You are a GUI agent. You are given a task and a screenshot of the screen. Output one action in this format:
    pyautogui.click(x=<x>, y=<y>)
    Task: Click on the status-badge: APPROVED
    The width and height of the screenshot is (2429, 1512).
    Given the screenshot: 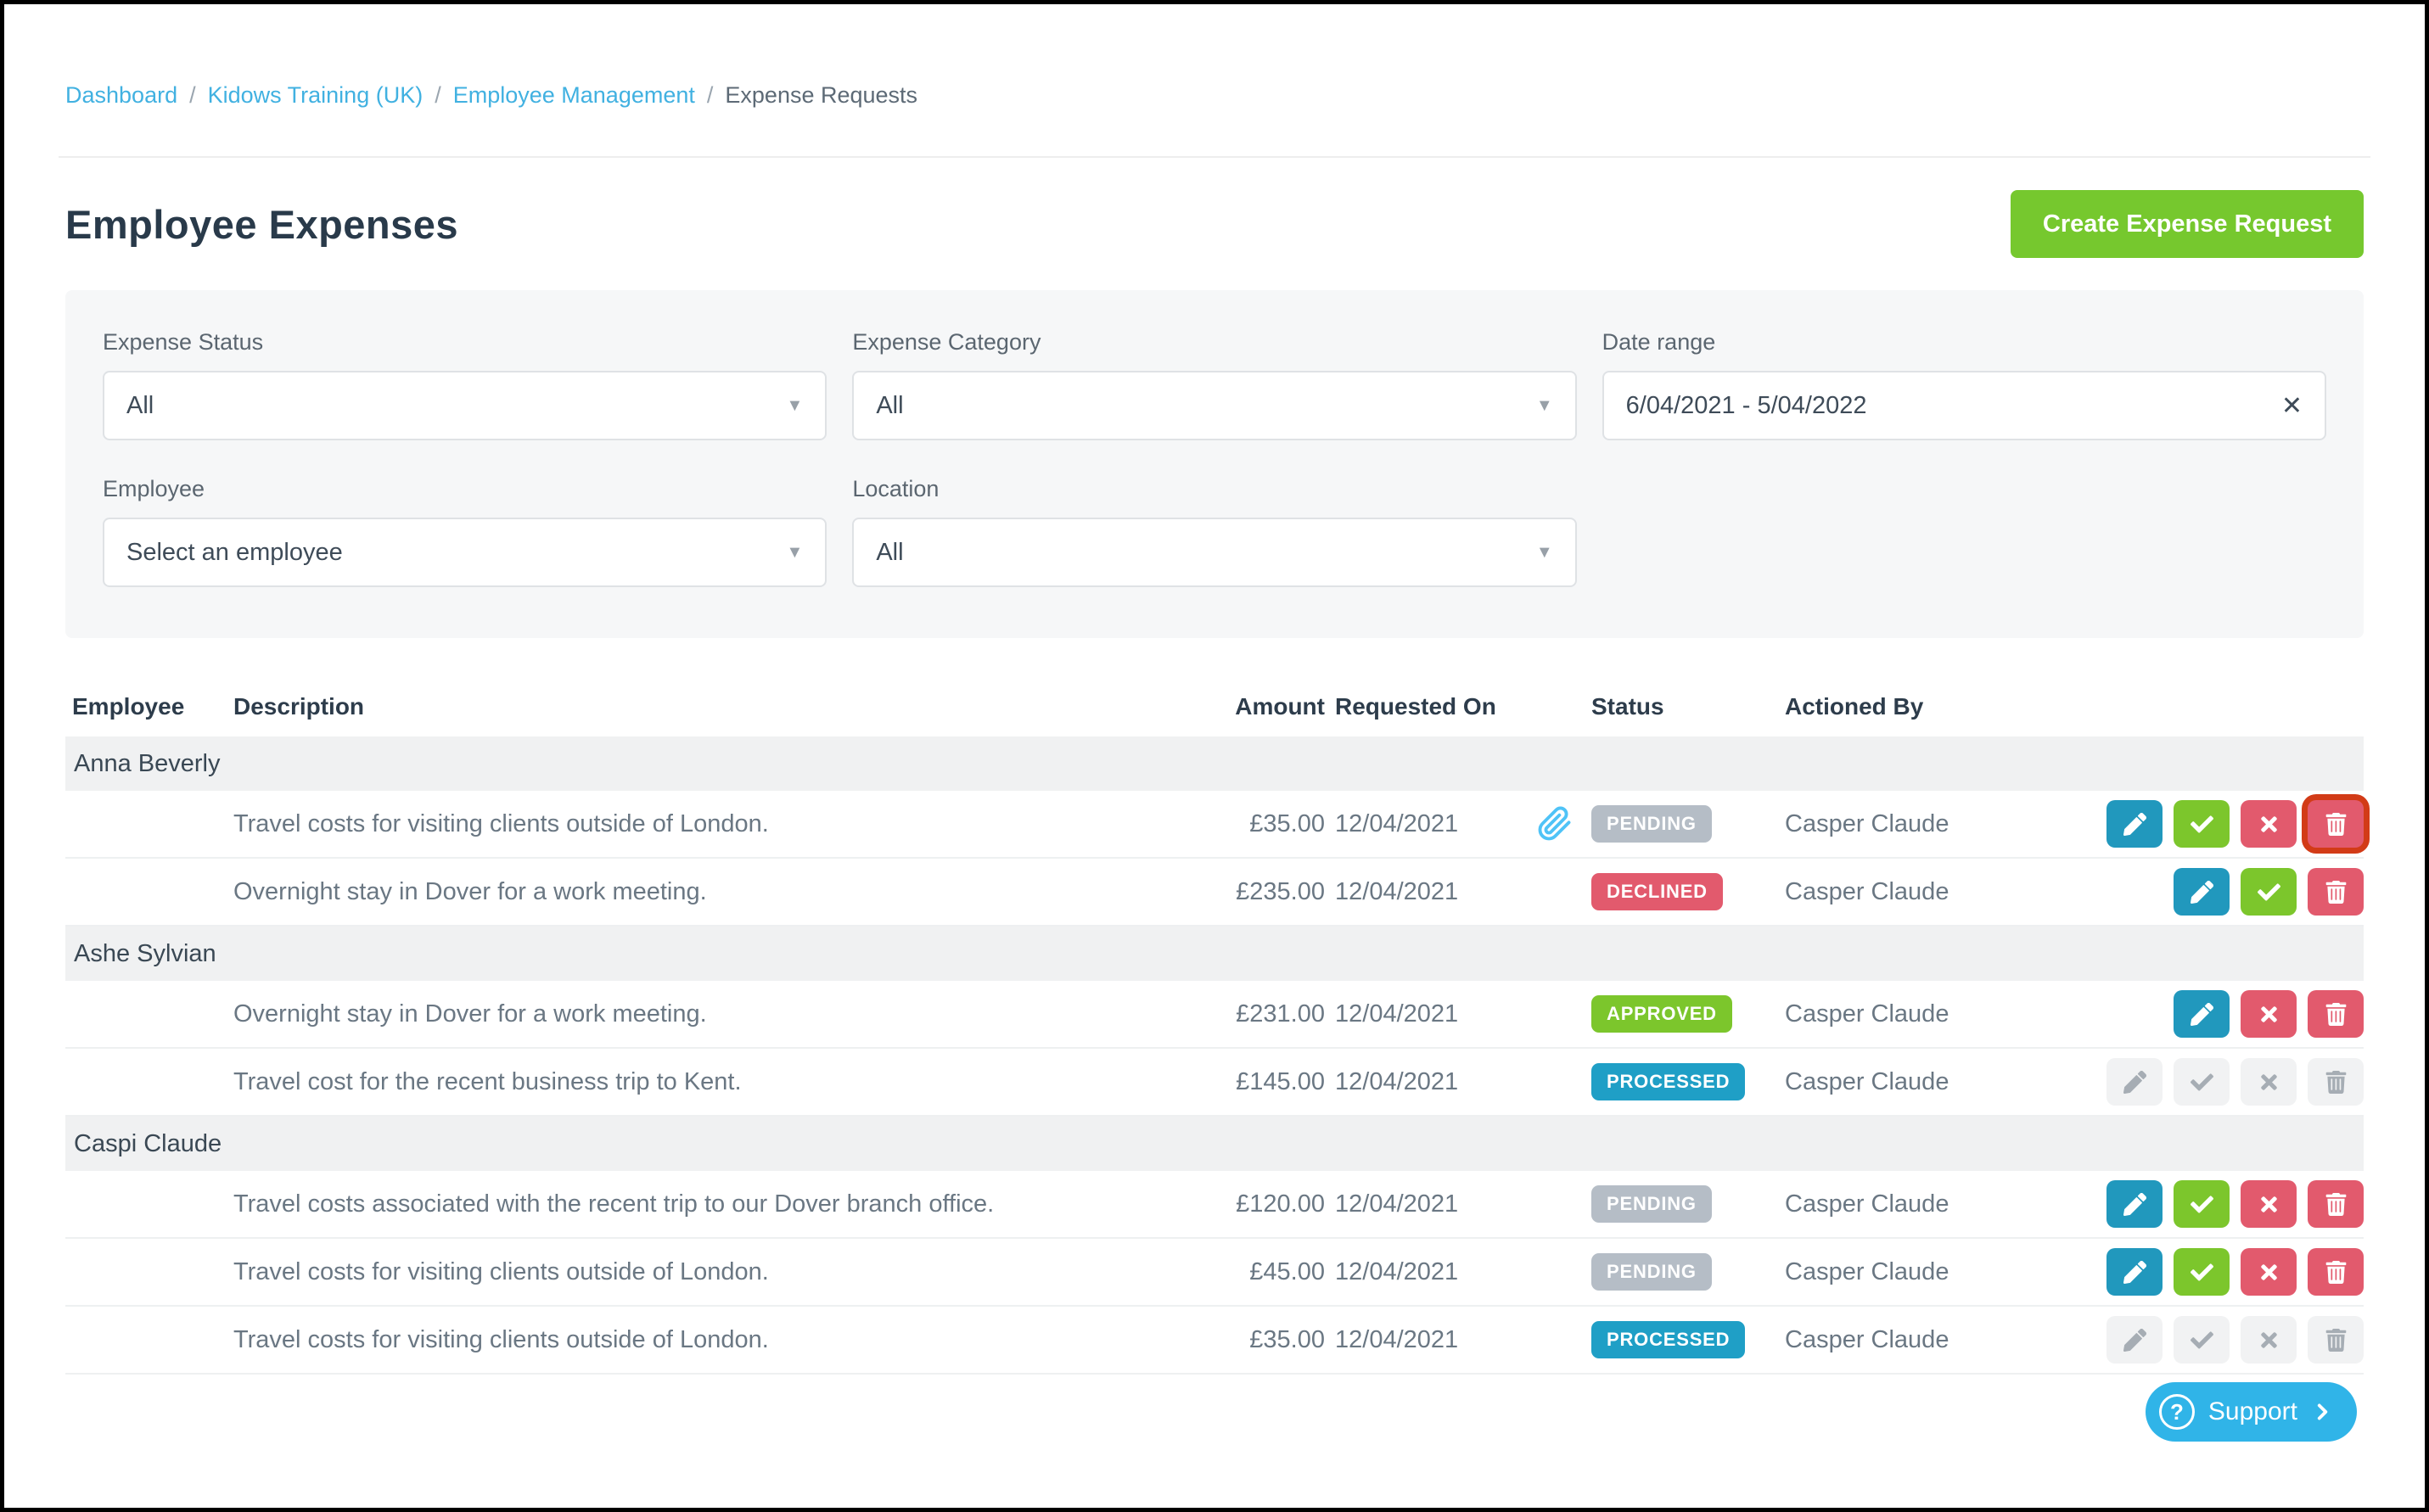 What is the action you would take?
    pyautogui.click(x=1661, y=1014)
    